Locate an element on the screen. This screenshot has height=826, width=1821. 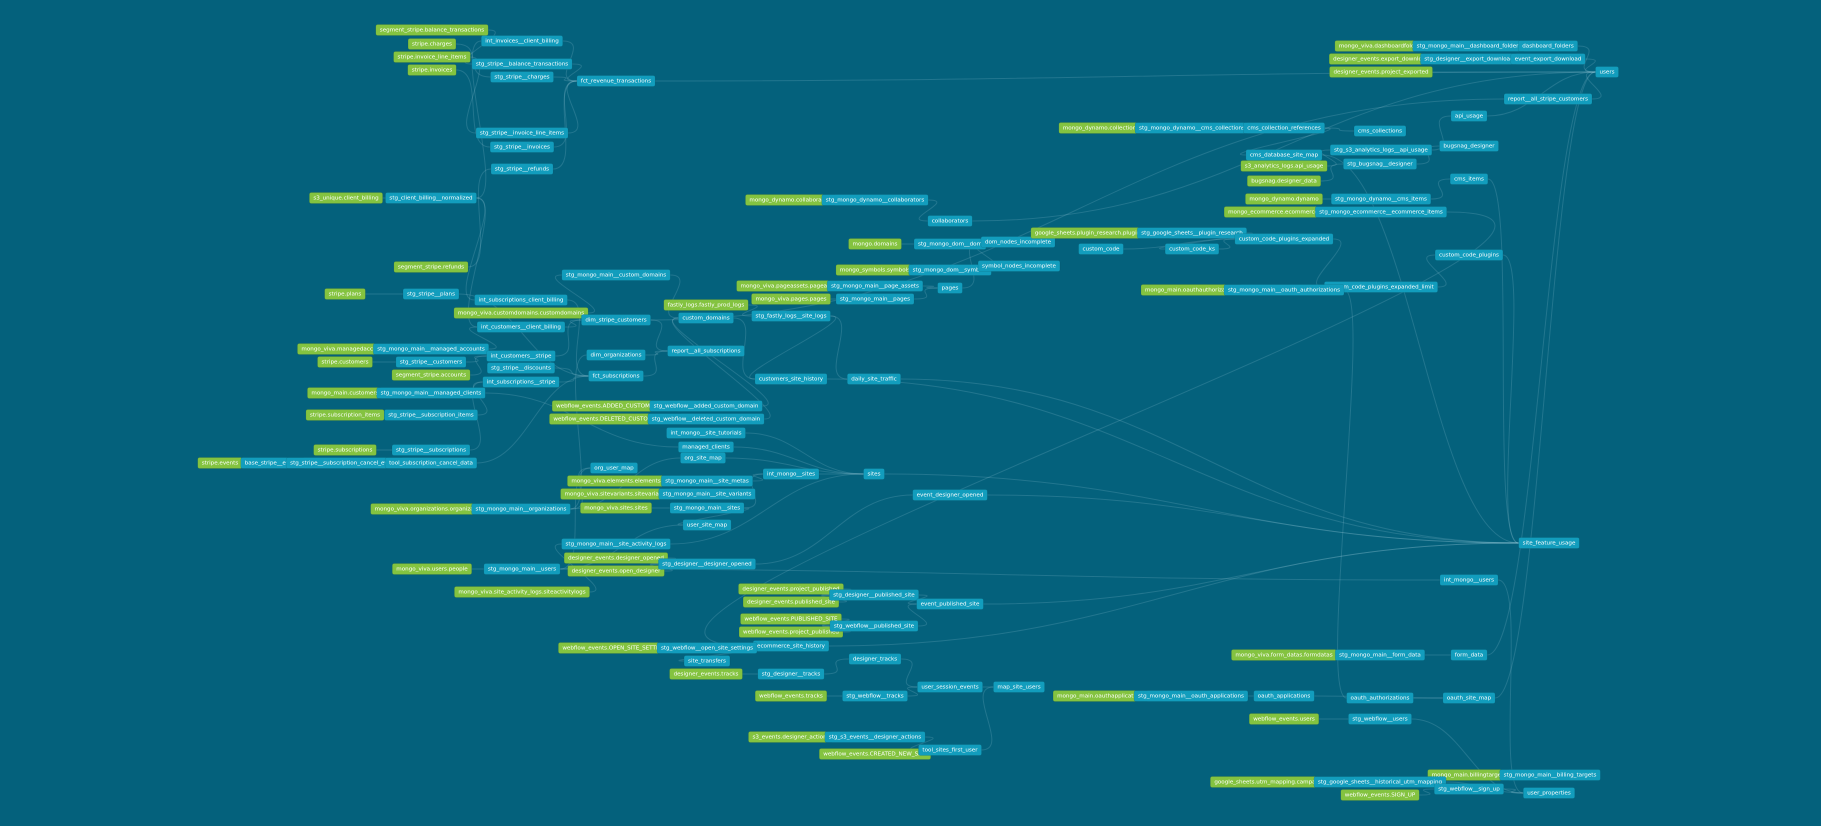
graph-node-model: stg_s3_analytics_logs__api_usage is located at coordinates (1381, 150).